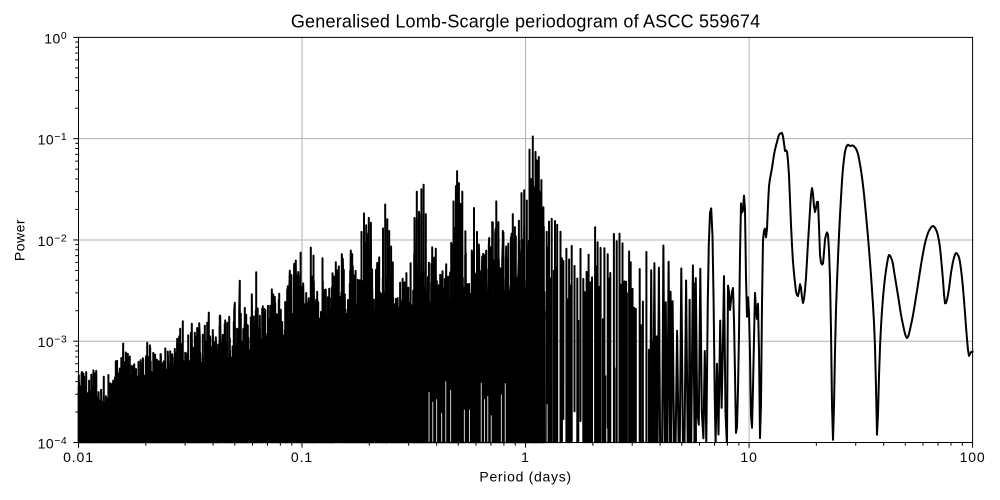 This screenshot has height=500, width=1000. What do you see at coordinates (78, 457) in the screenshot?
I see `svg-text: 0.01` at bounding box center [78, 457].